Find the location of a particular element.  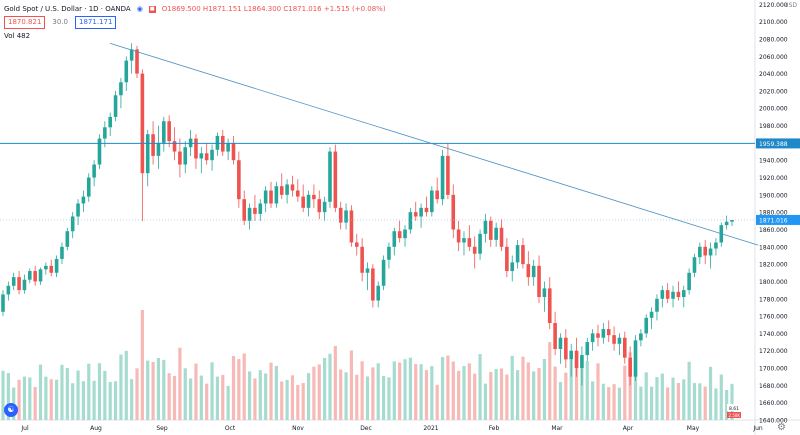

gear-icon: ⚙ is located at coordinates (781, 427).